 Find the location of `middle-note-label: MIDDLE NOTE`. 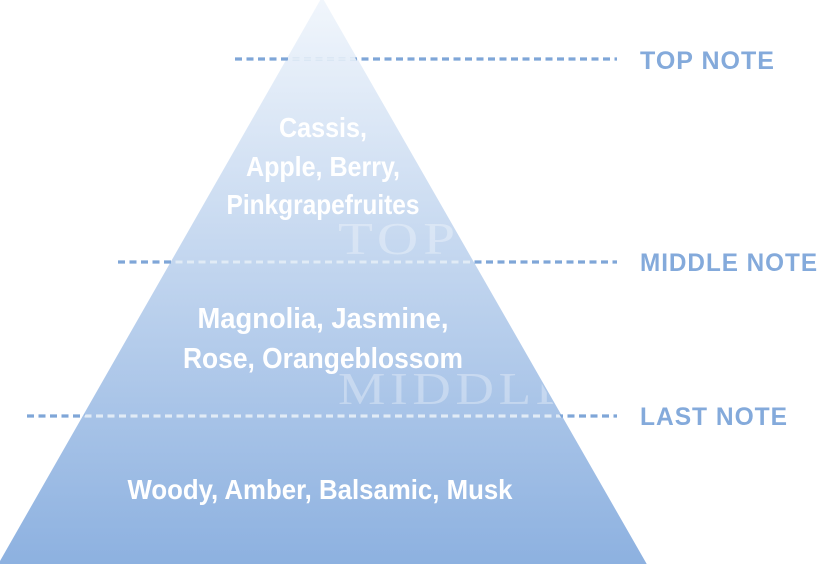

middle-note-label: MIDDLE NOTE is located at coordinates (729, 263).